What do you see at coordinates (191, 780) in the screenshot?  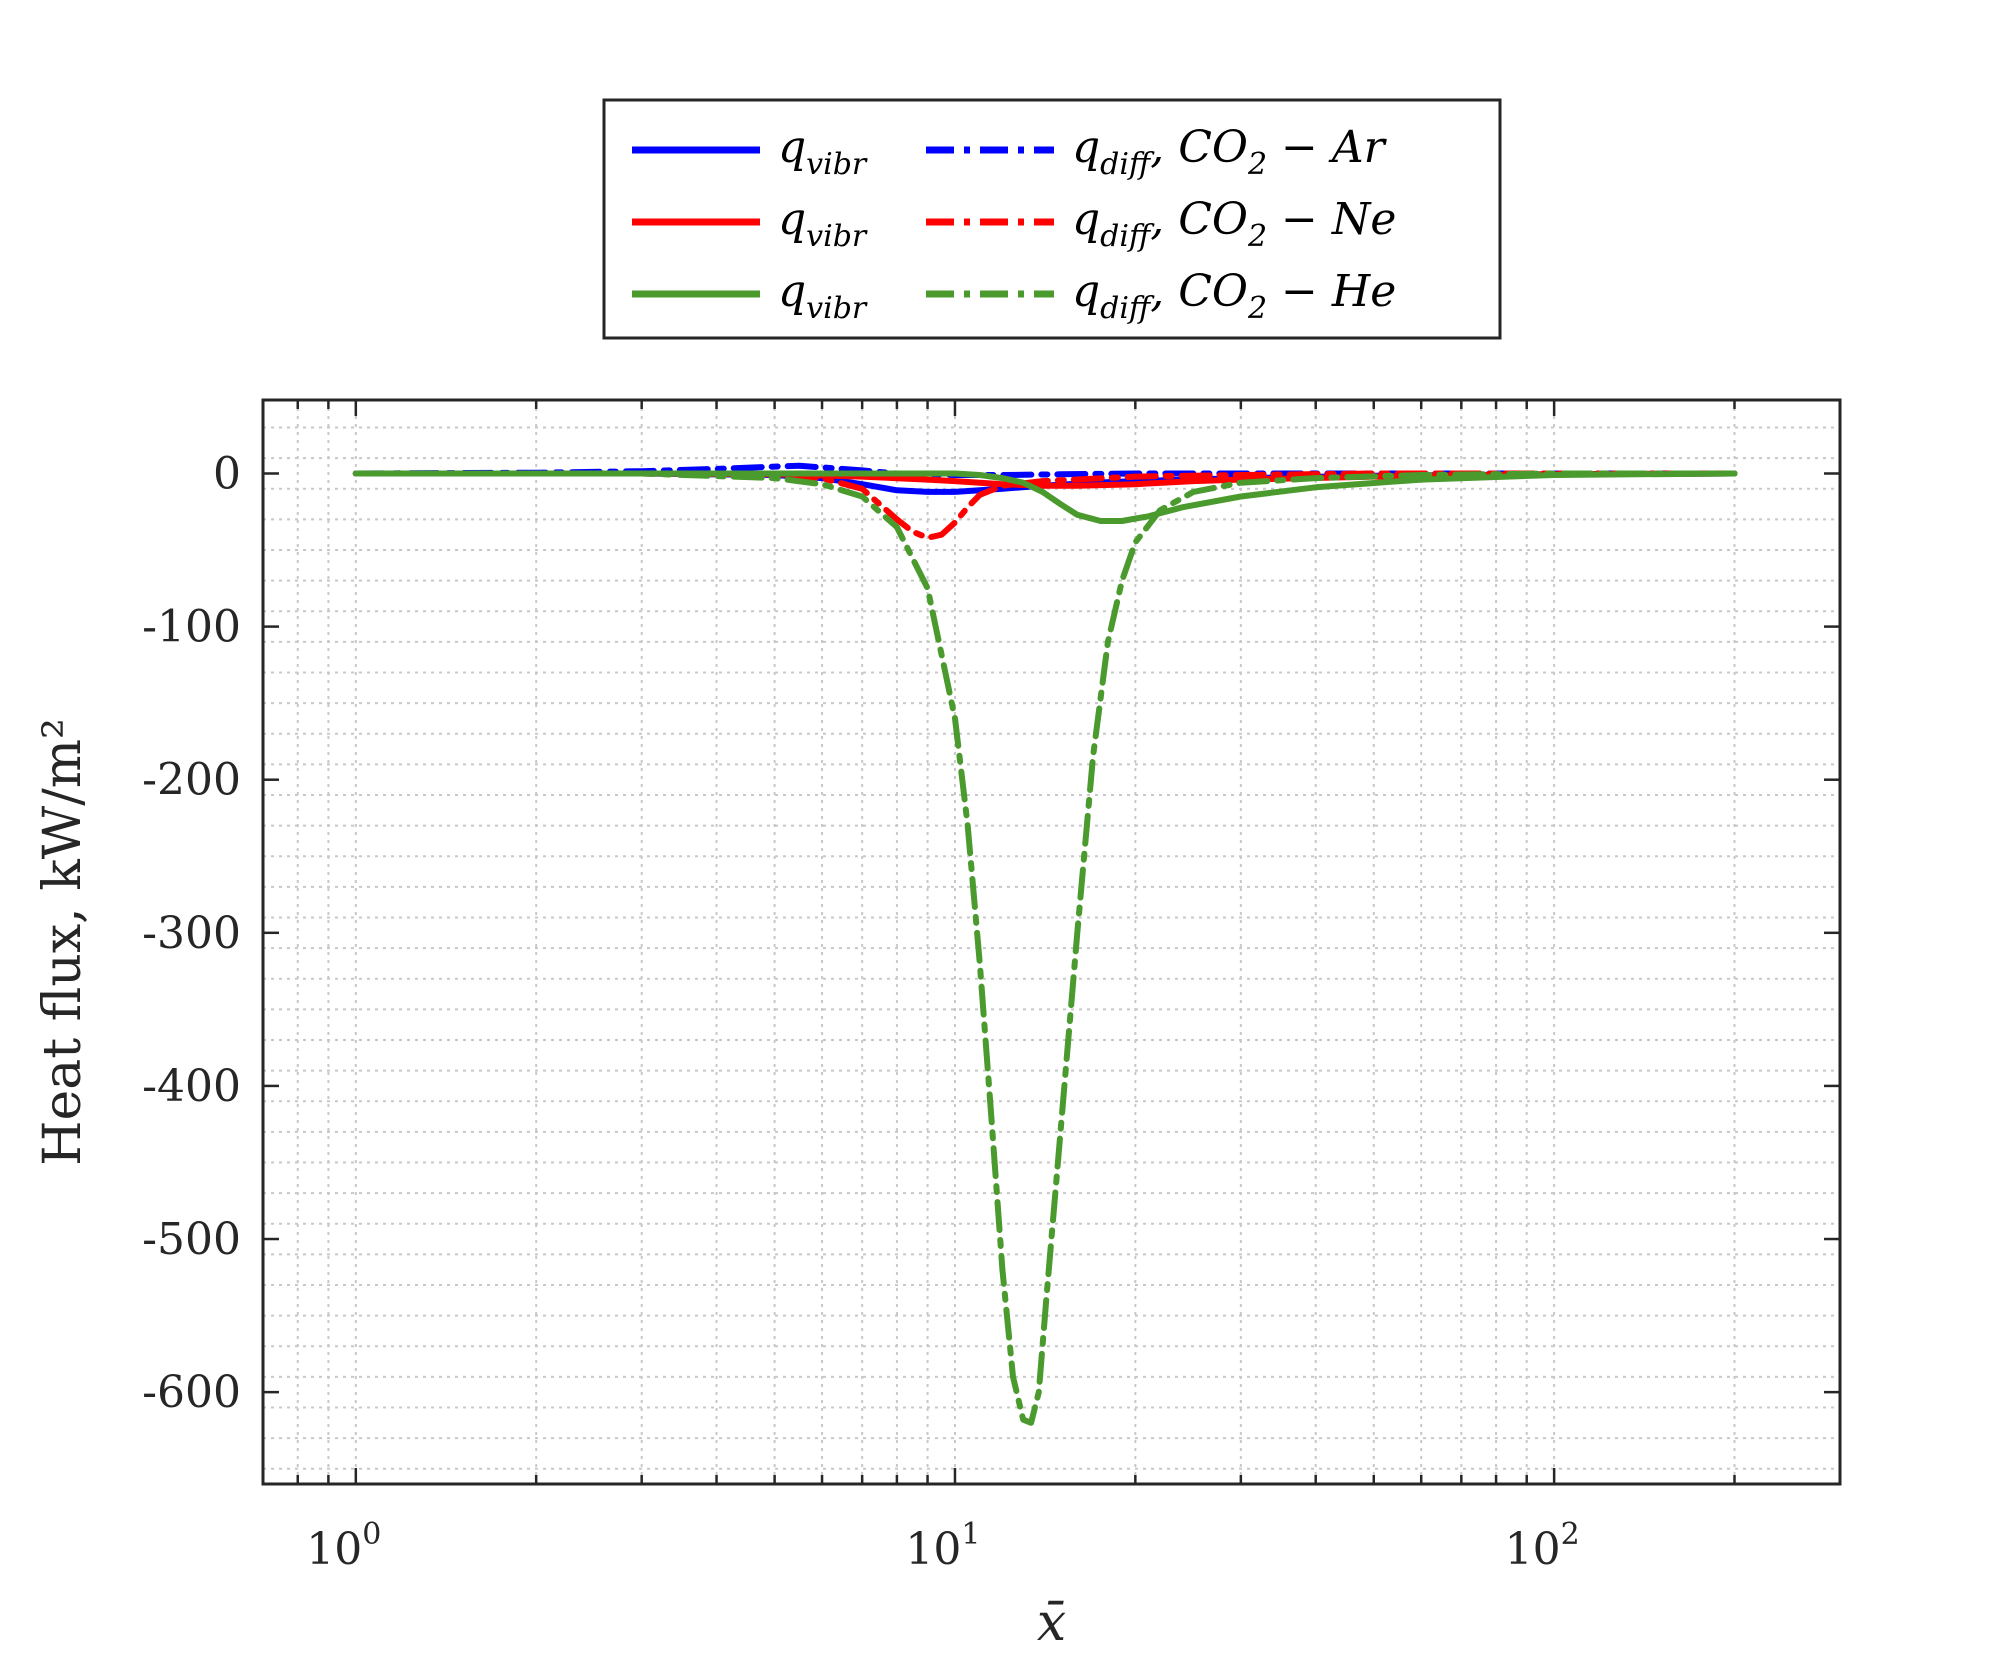 I see `y-tick-label: -200` at bounding box center [191, 780].